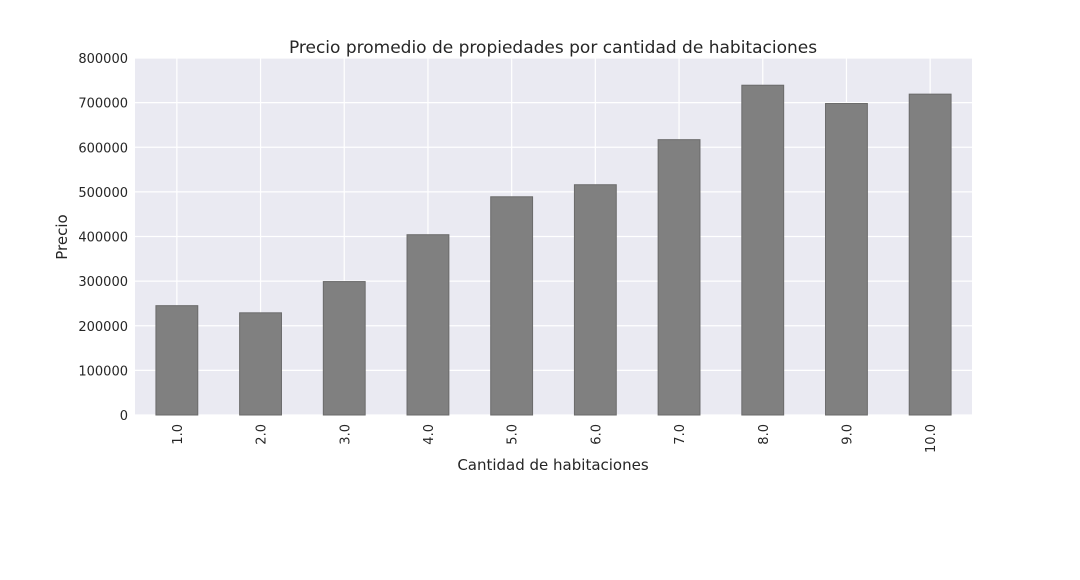 The height and width of the screenshot is (580, 1080). I want to click on bar-2.0, so click(260, 364).